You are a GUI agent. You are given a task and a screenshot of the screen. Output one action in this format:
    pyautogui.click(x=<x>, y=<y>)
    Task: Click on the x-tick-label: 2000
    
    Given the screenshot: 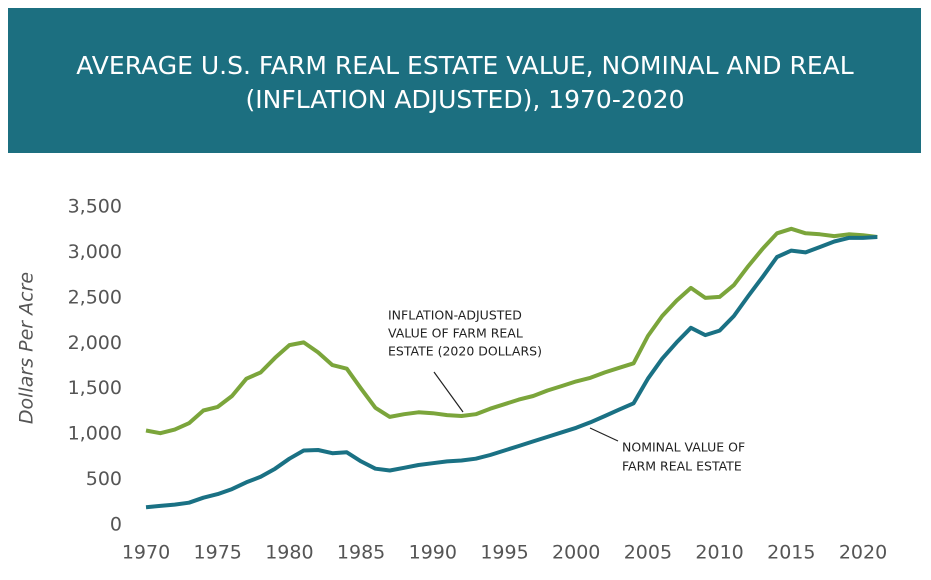 What is the action you would take?
    pyautogui.click(x=576, y=553)
    